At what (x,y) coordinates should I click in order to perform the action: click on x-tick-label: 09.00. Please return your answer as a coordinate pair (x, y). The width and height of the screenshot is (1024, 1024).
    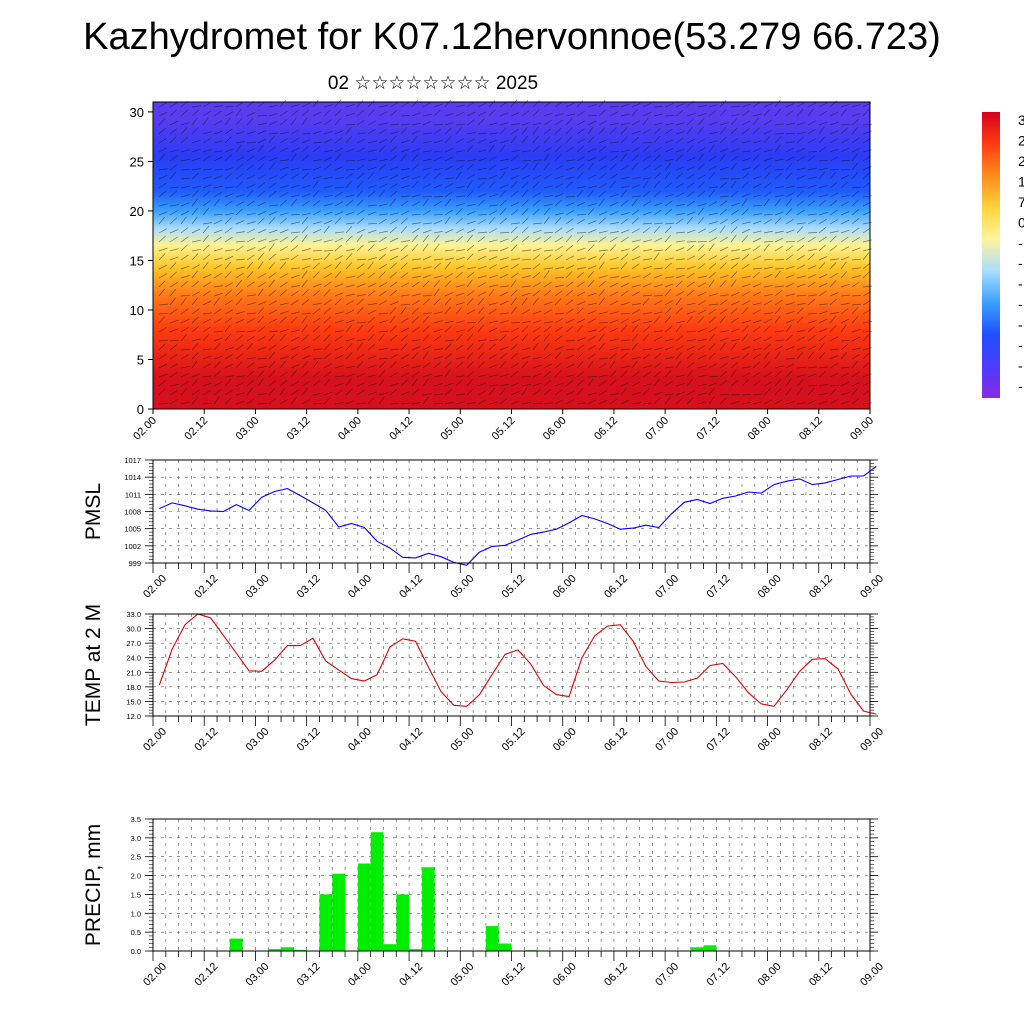
    Looking at the image, I should click on (862, 429).